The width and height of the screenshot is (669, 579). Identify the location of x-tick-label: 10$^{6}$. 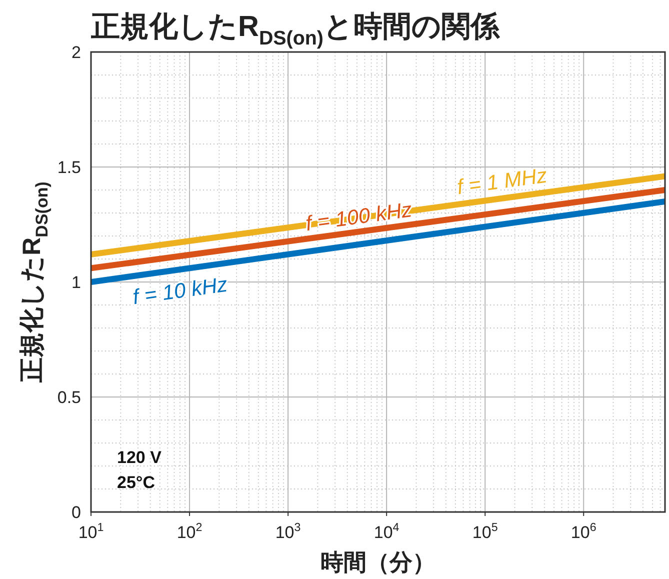
(583, 531).